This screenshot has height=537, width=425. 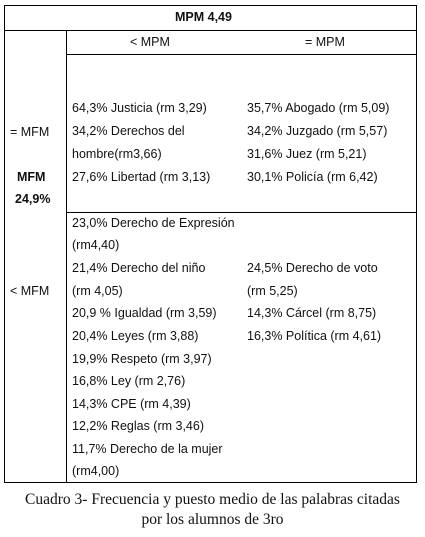 What do you see at coordinates (30, 291) in the screenshot?
I see `row-label-less-mfm: < MFM` at bounding box center [30, 291].